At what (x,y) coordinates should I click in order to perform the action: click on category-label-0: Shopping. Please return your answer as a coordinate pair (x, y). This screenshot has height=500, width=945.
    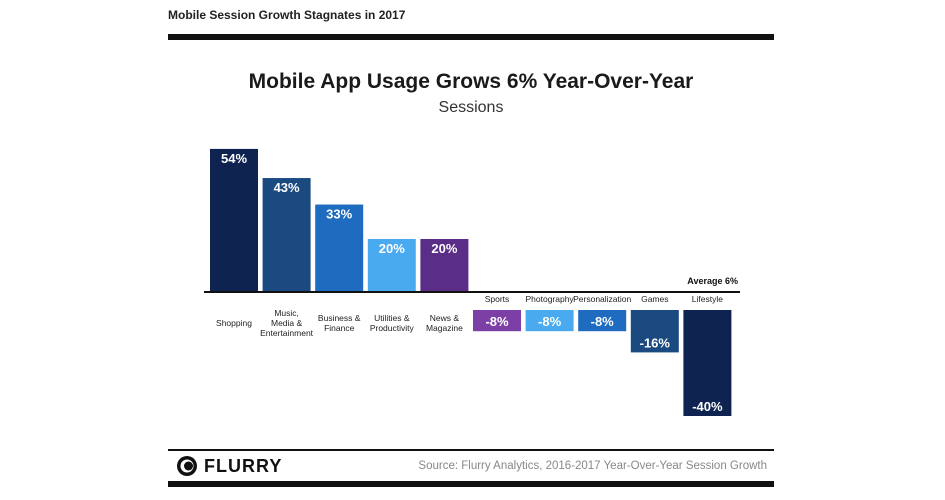
    Looking at the image, I should click on (234, 323).